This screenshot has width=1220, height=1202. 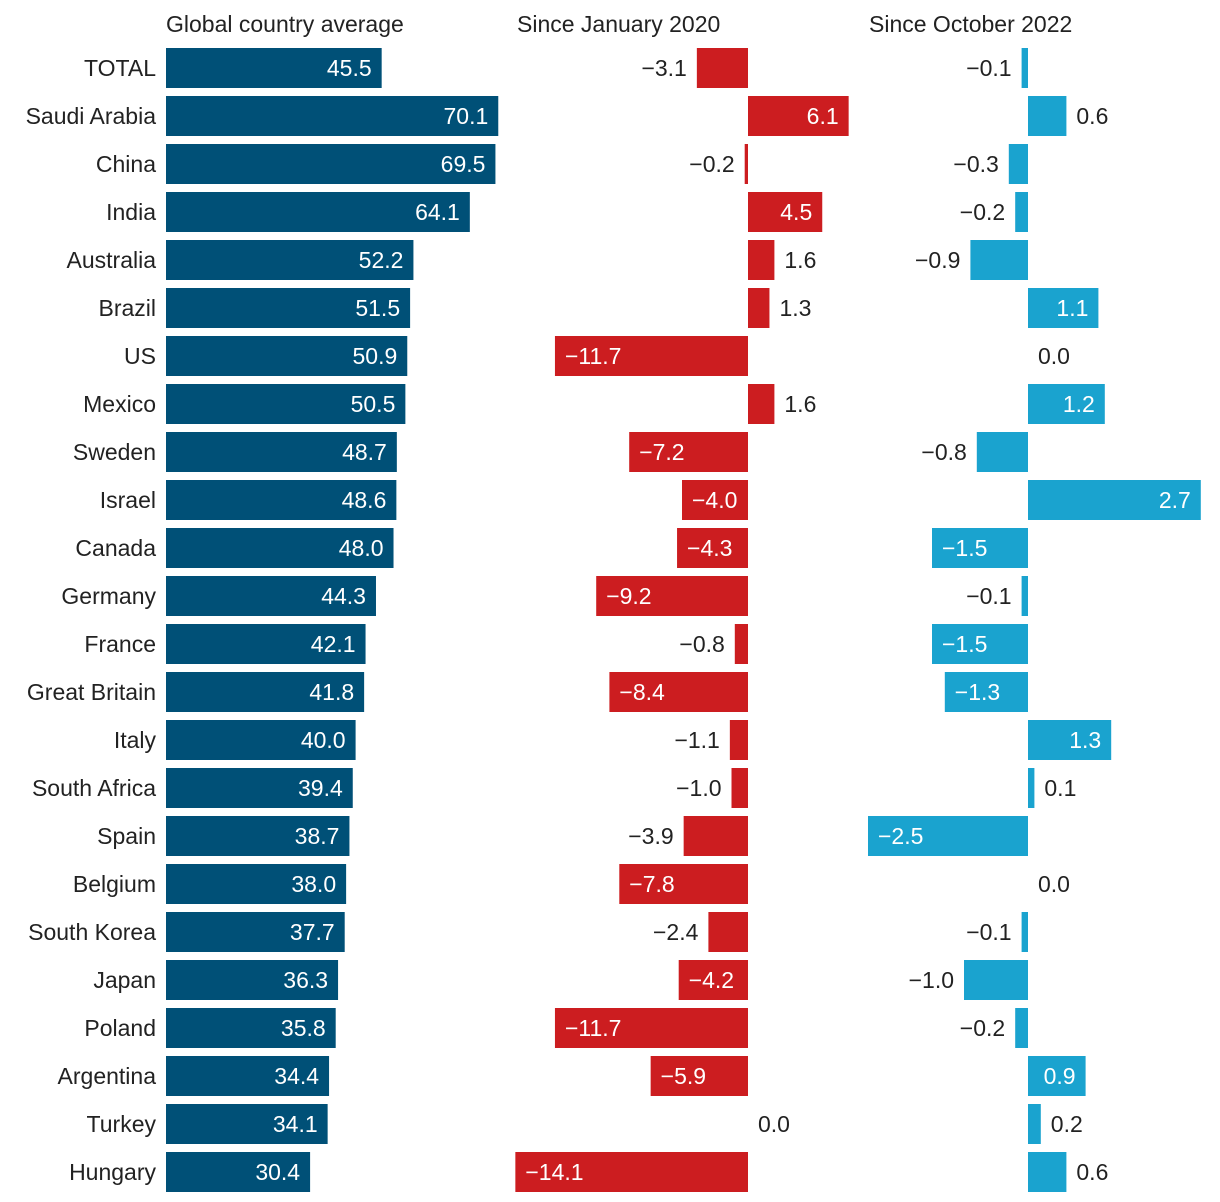 I want to click on country-label: Hungary, so click(x=112, y=1172).